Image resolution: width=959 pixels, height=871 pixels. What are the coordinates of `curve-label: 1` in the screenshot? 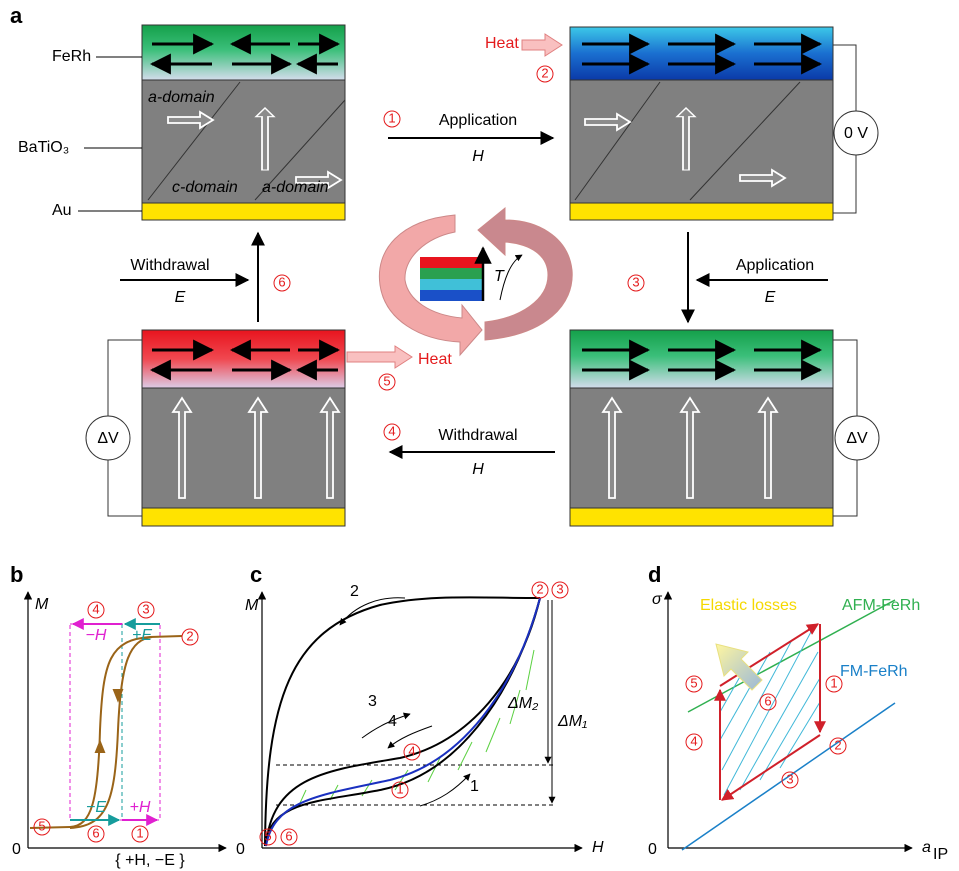 It's located at (474, 786).